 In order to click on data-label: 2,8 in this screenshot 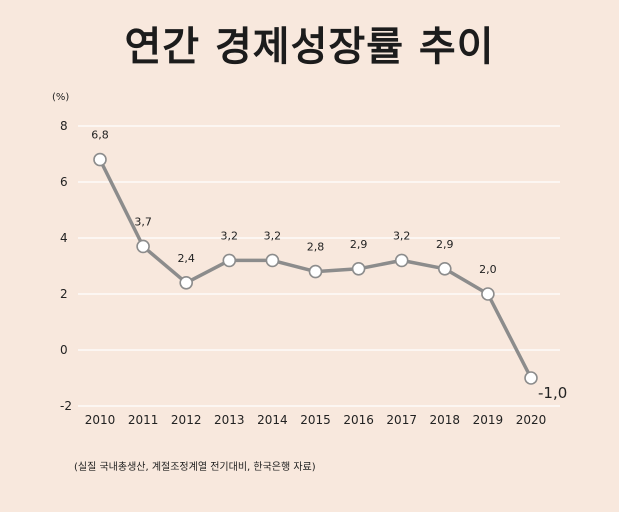, I will do `click(316, 247)`.